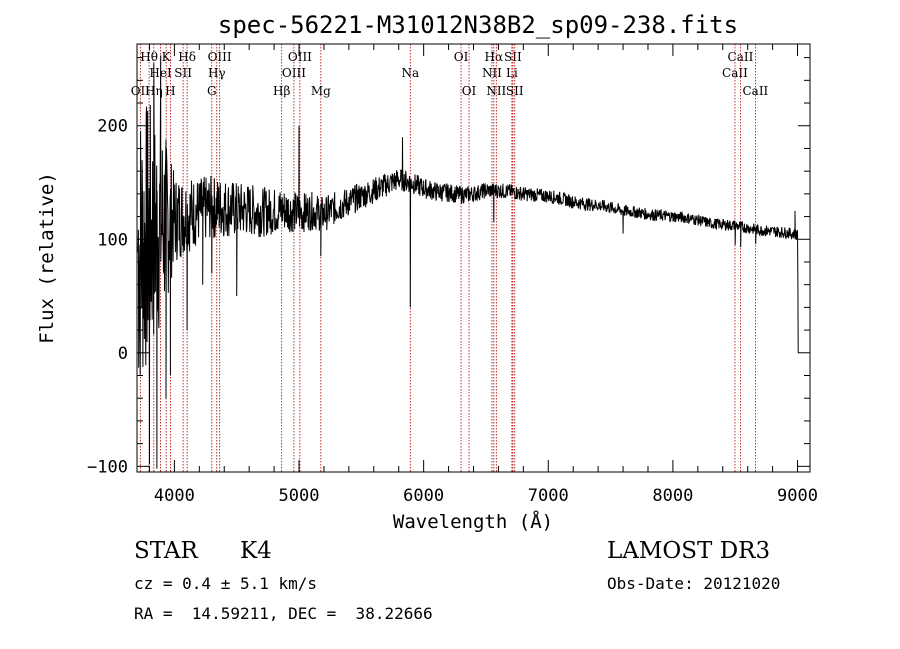 This screenshot has height=649, width=900. I want to click on y-axis-label: Flux (relative), so click(47, 258).